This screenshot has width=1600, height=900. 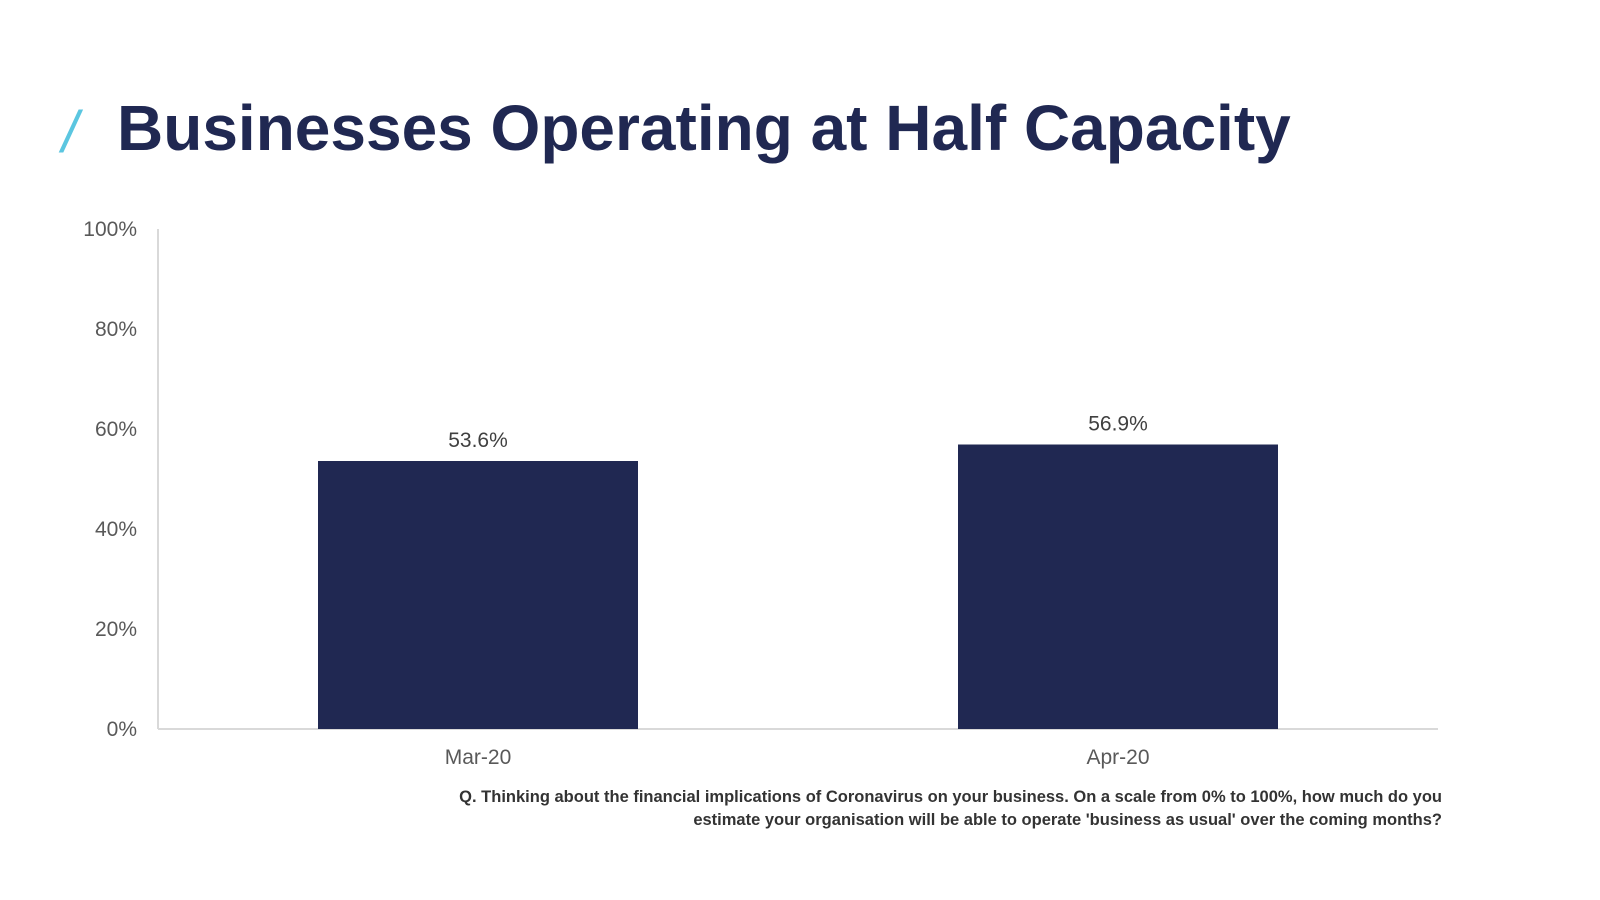 What do you see at coordinates (70, 132) in the screenshot?
I see `accent-slash: /` at bounding box center [70, 132].